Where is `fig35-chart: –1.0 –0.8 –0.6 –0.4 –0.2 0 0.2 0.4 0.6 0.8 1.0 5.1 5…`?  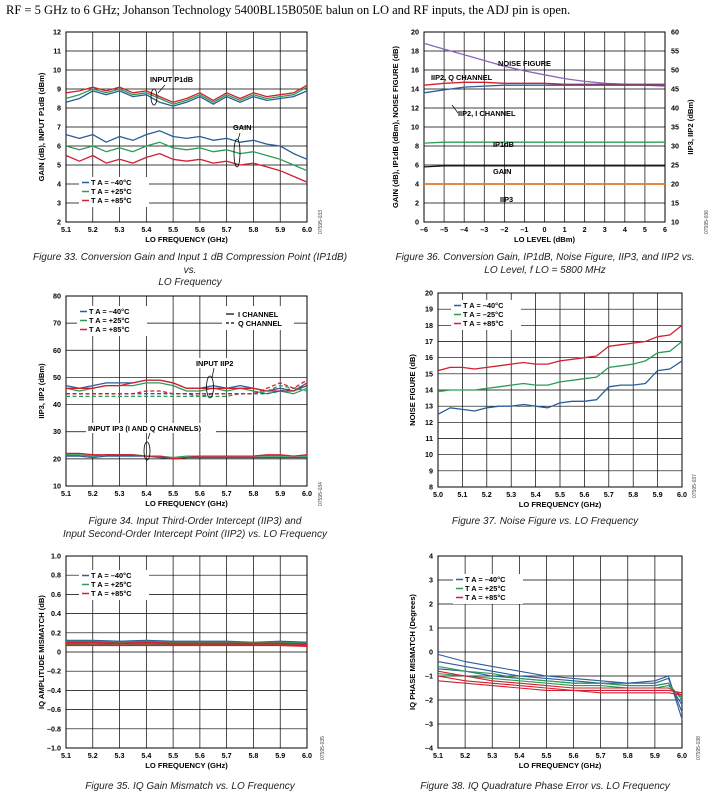 fig35-chart: –1.0 –0.8 –0.6 –0.4 –0.2 0 0.2 0.4 0.6 0.8 1.0 5.1 5… is located at coordinates (181, 661).